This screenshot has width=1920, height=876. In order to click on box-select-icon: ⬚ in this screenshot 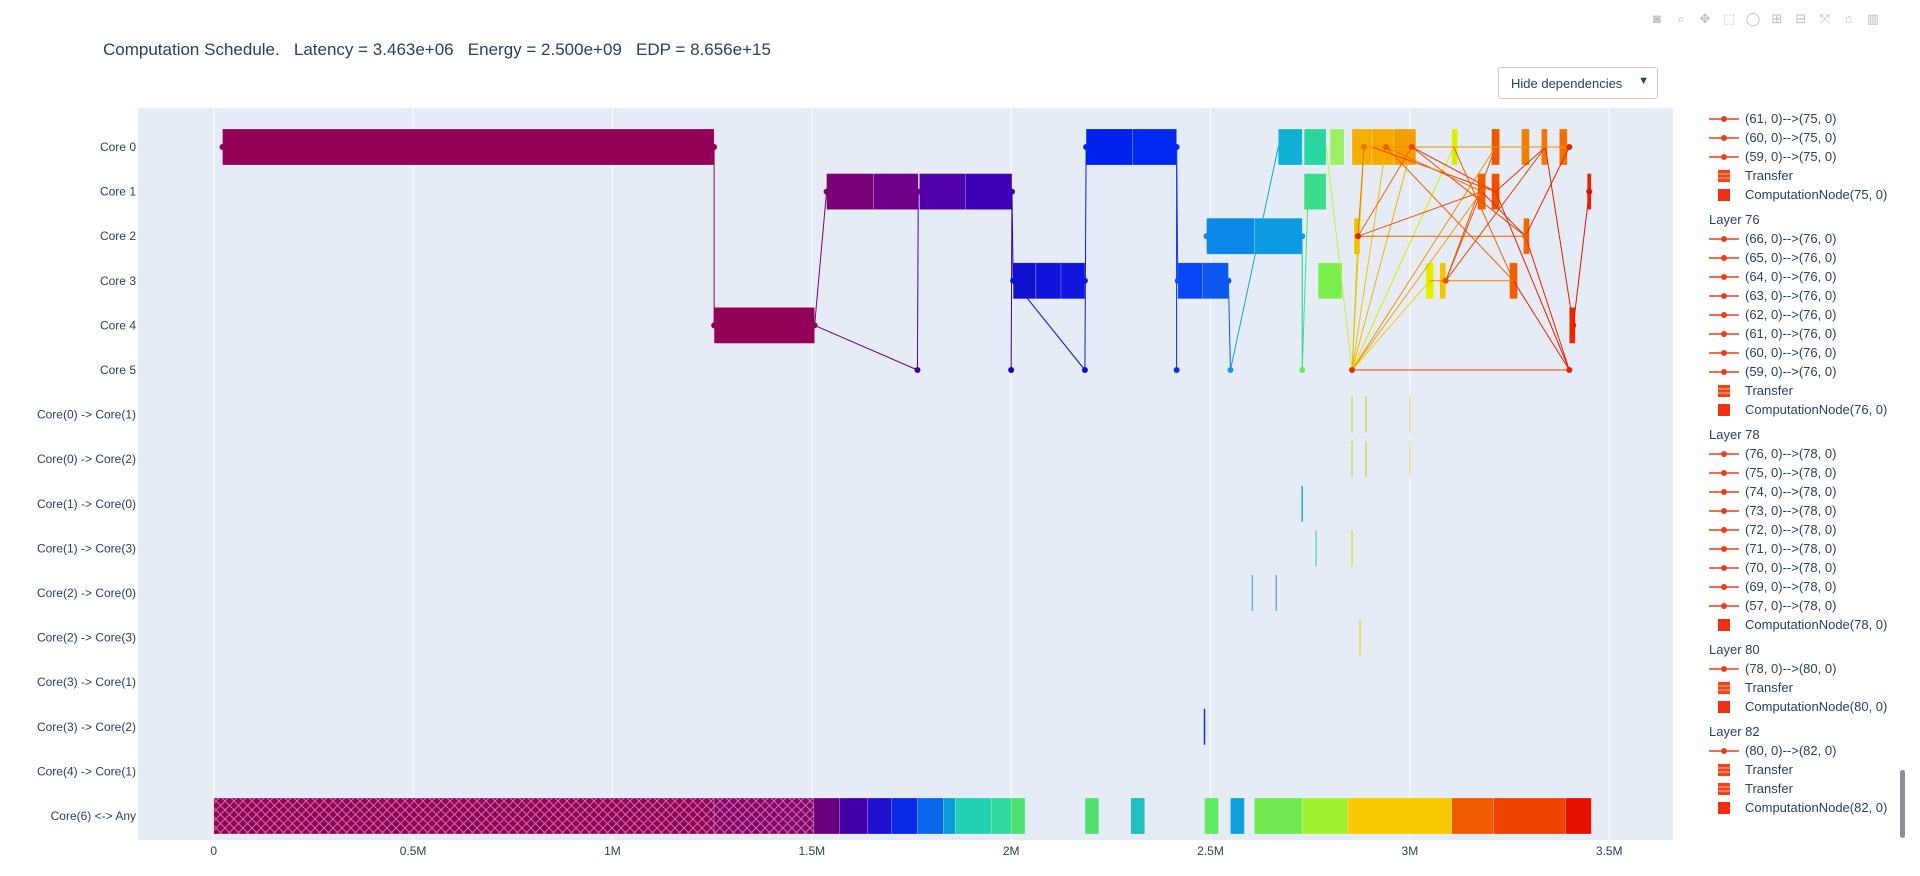, I will do `click(1729, 18)`.